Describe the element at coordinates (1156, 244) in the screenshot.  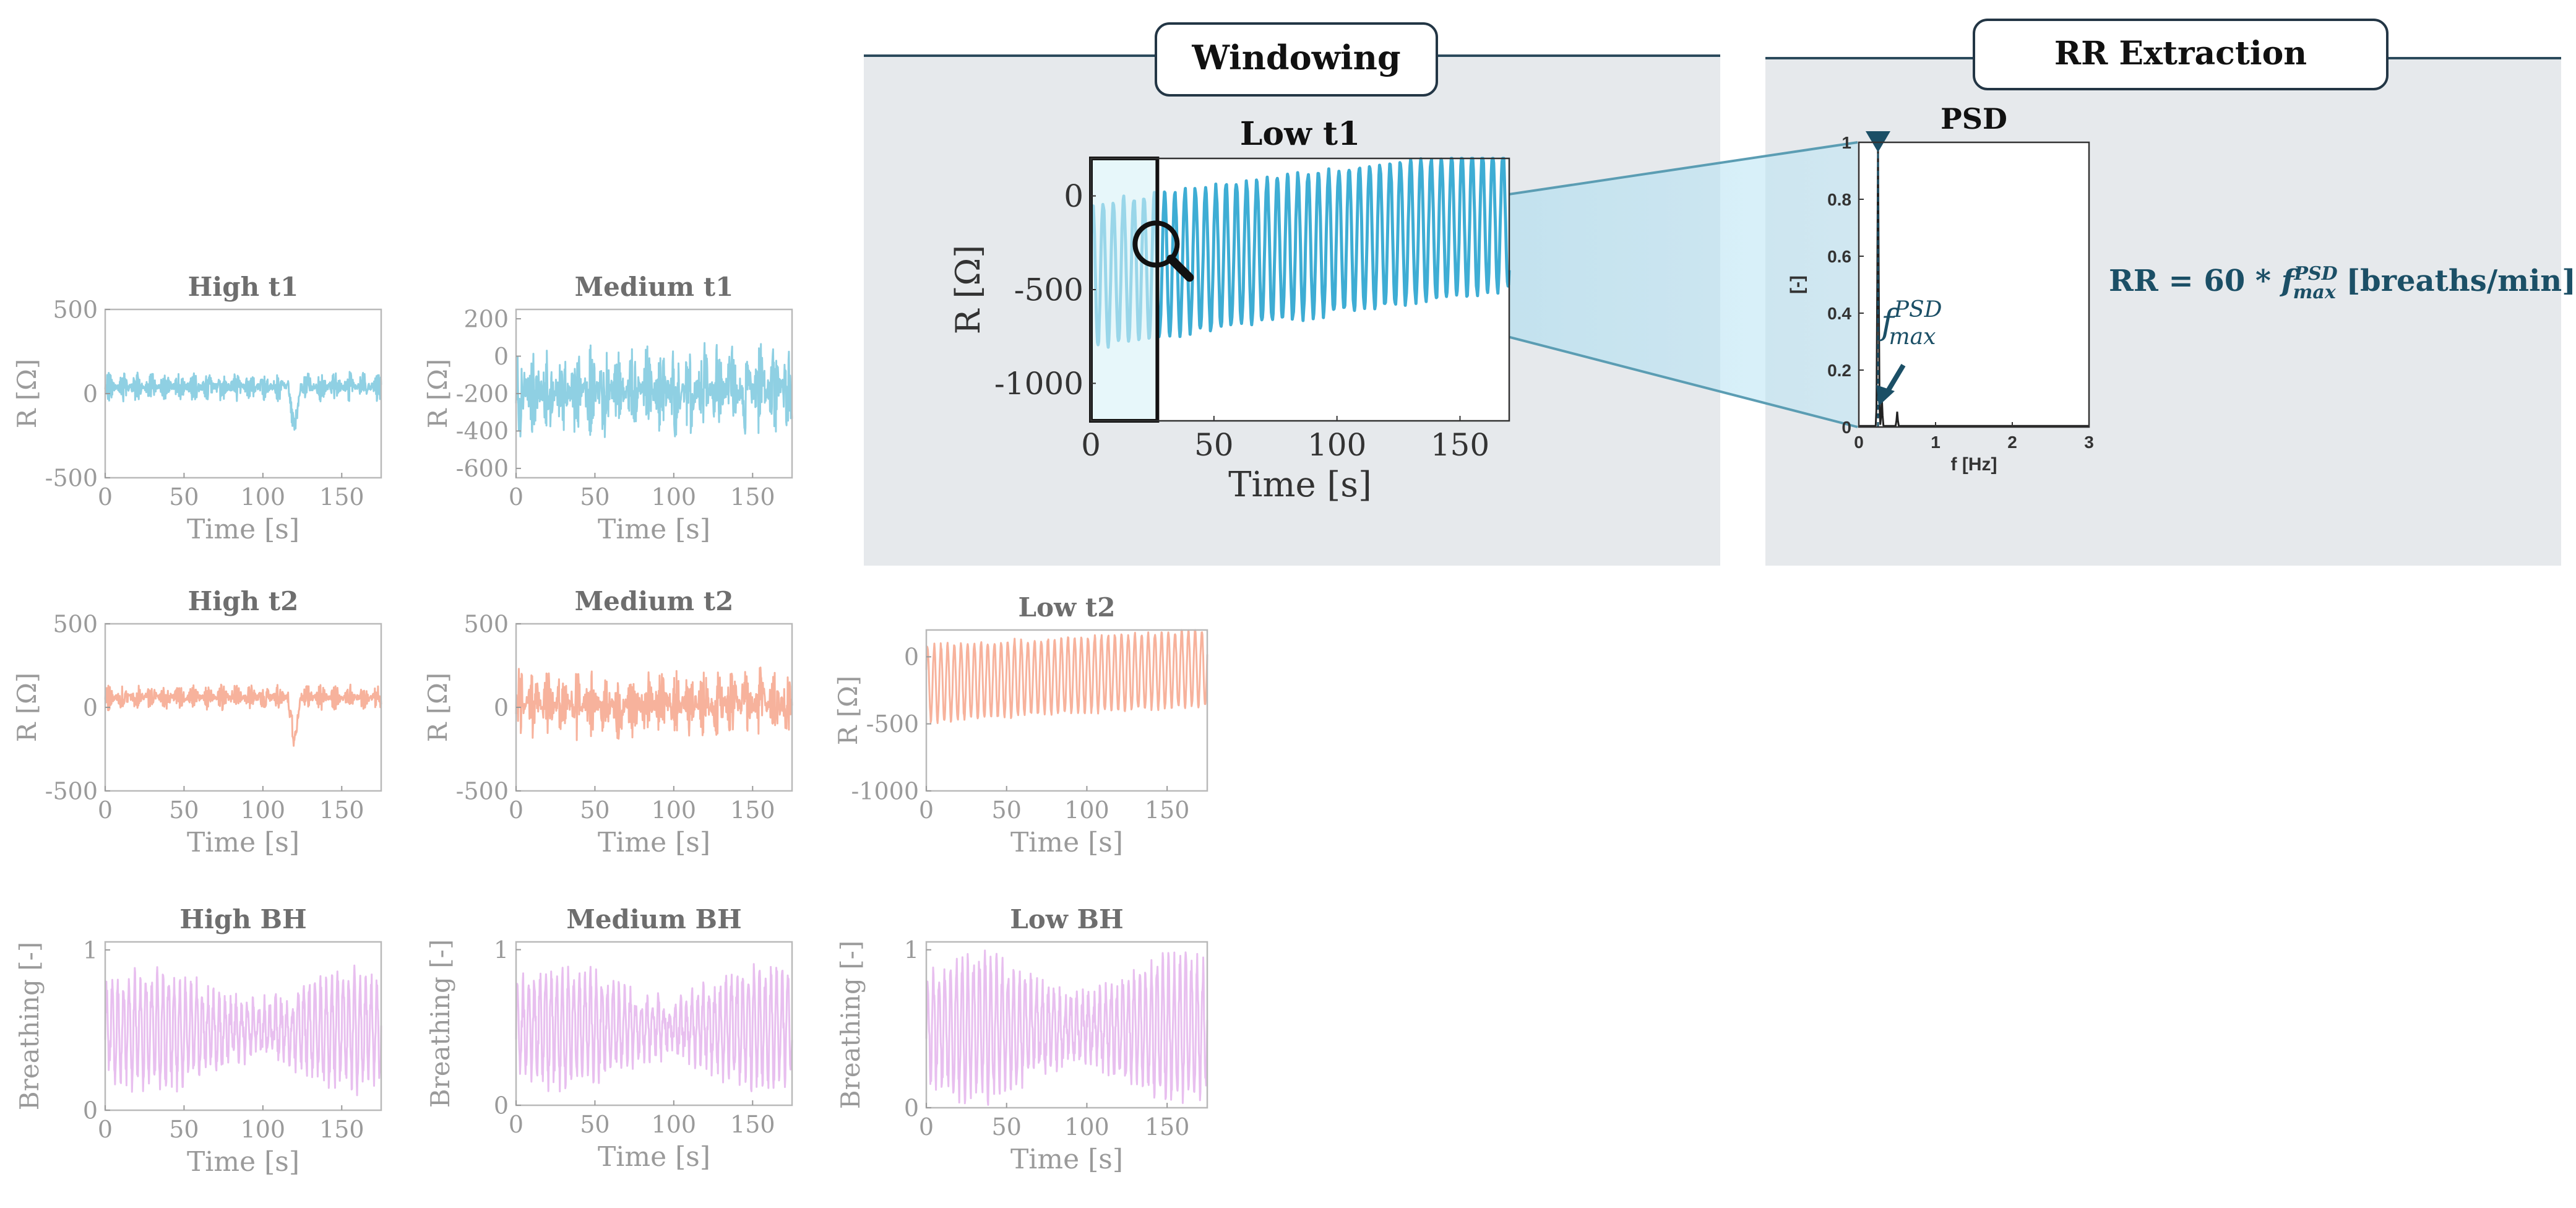
I see `magnifier-icon` at that location.